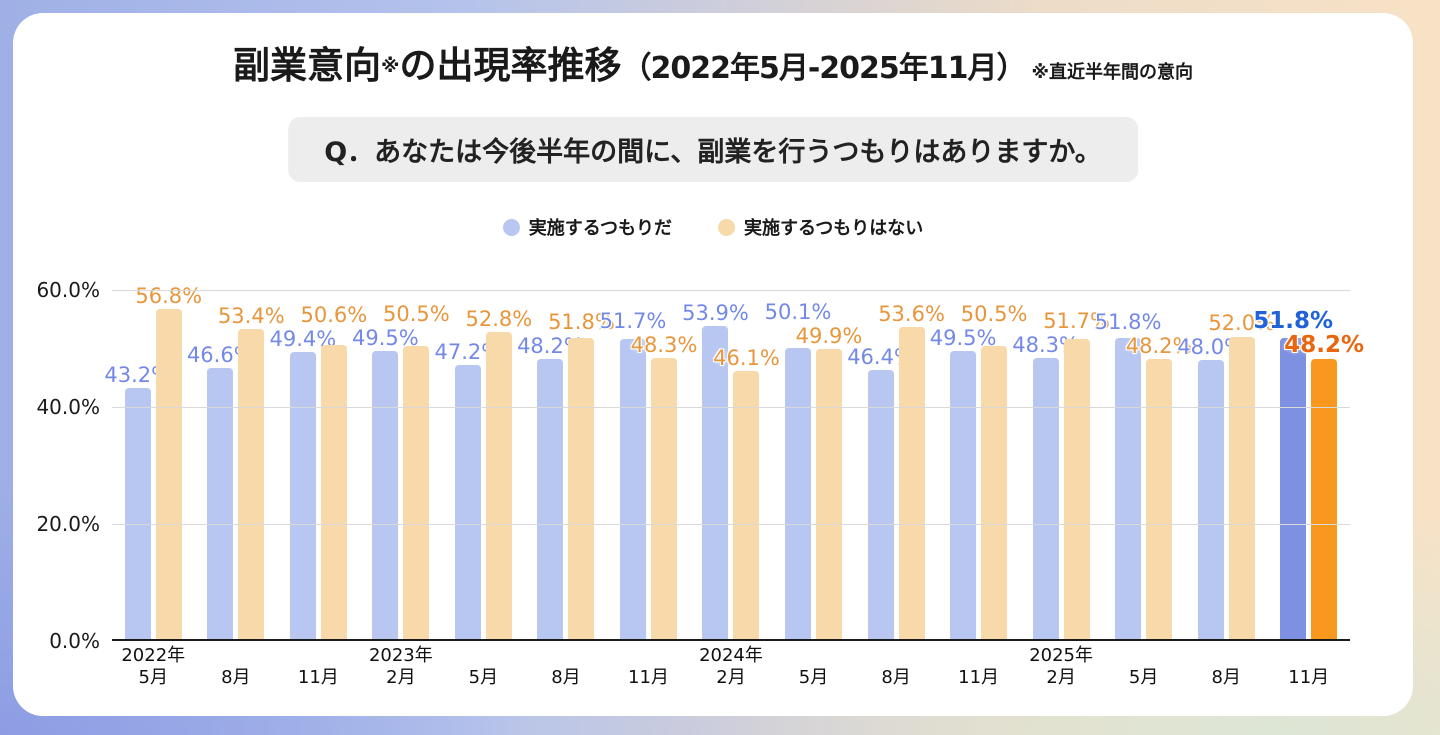  I want to click on legend-swatch-no-intend, so click(726, 227).